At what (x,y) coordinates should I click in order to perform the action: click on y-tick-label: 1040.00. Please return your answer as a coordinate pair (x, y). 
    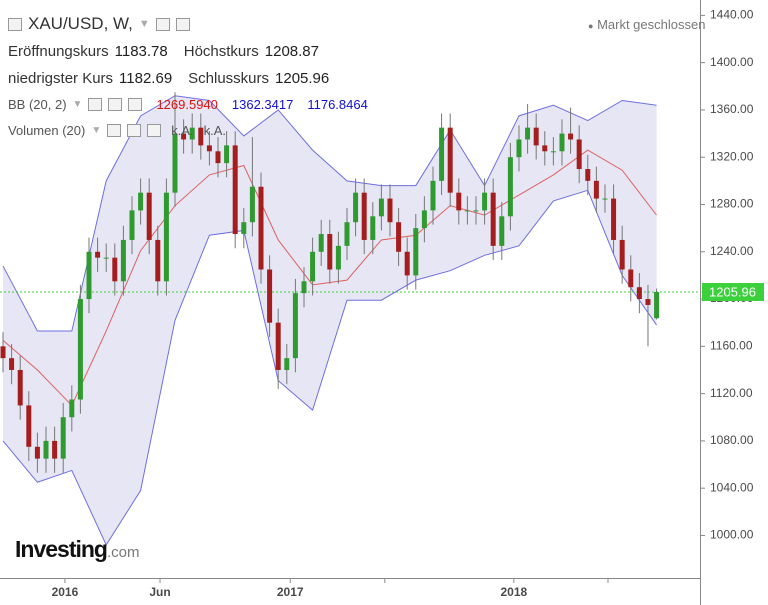
    Looking at the image, I should click on (732, 487).